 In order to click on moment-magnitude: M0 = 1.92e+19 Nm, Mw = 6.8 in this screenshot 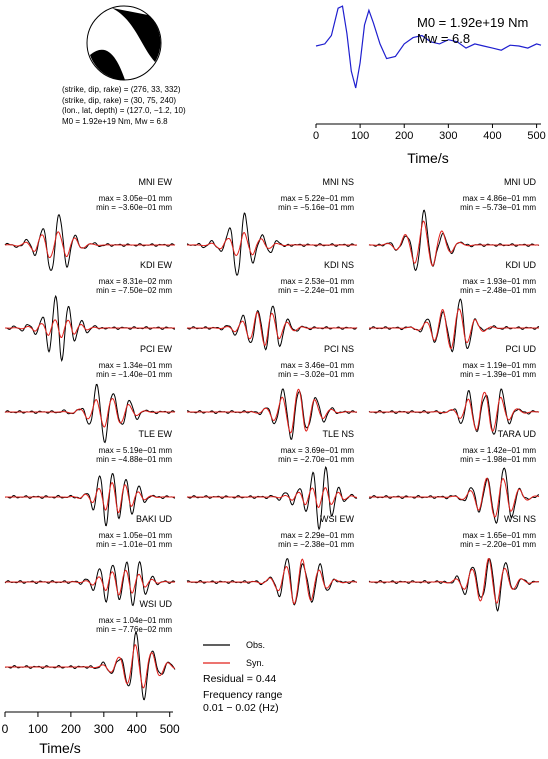, I will do `click(115, 121)`.